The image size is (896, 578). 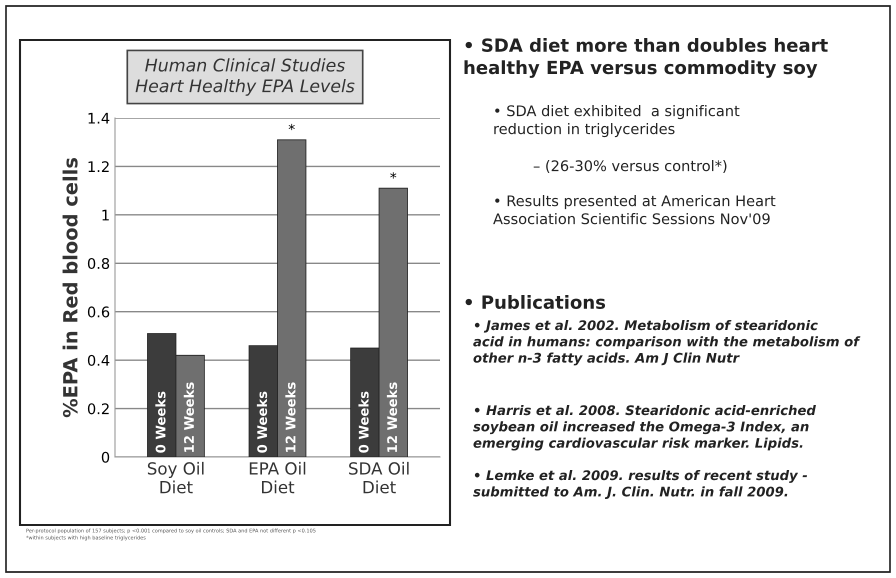 What do you see at coordinates (640, 485) in the screenshot?
I see `text: • Lemke et al. 2009. results of recent study - submitted to Am. J. Clin. Nutr. in fall 2009.` at bounding box center [640, 485].